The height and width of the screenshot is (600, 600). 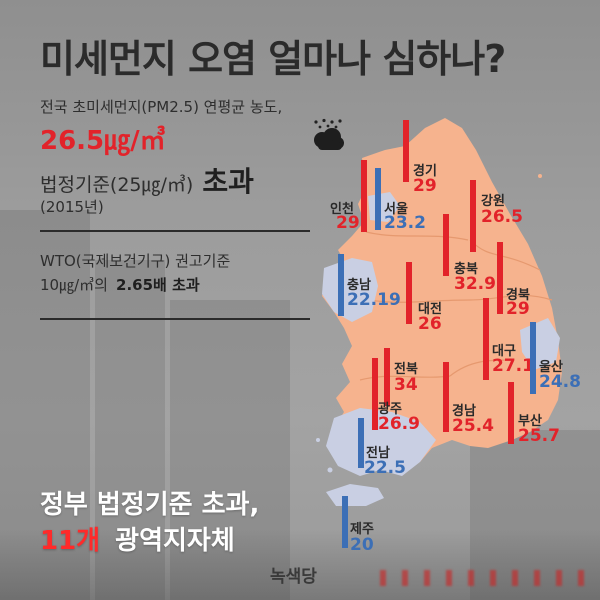 What do you see at coordinates (381, 442) in the screenshot?
I see `map-area-jeonnam` at bounding box center [381, 442].